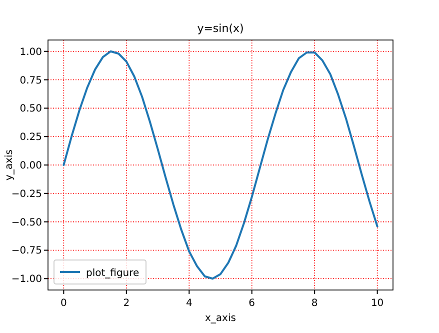 The image size is (439, 333). Describe the element at coordinates (126, 303) in the screenshot. I see `x-tick-label: 2` at that location.